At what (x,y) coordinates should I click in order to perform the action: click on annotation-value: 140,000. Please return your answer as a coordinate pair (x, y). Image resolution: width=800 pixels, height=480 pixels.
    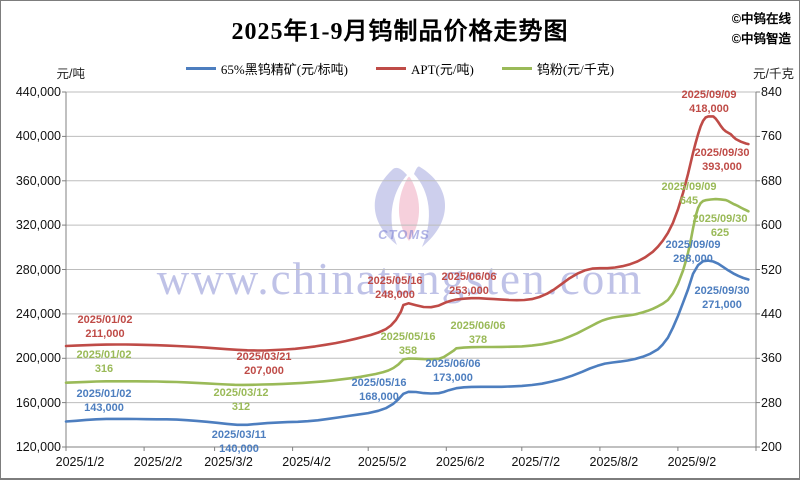
    Looking at the image, I should click on (239, 449).